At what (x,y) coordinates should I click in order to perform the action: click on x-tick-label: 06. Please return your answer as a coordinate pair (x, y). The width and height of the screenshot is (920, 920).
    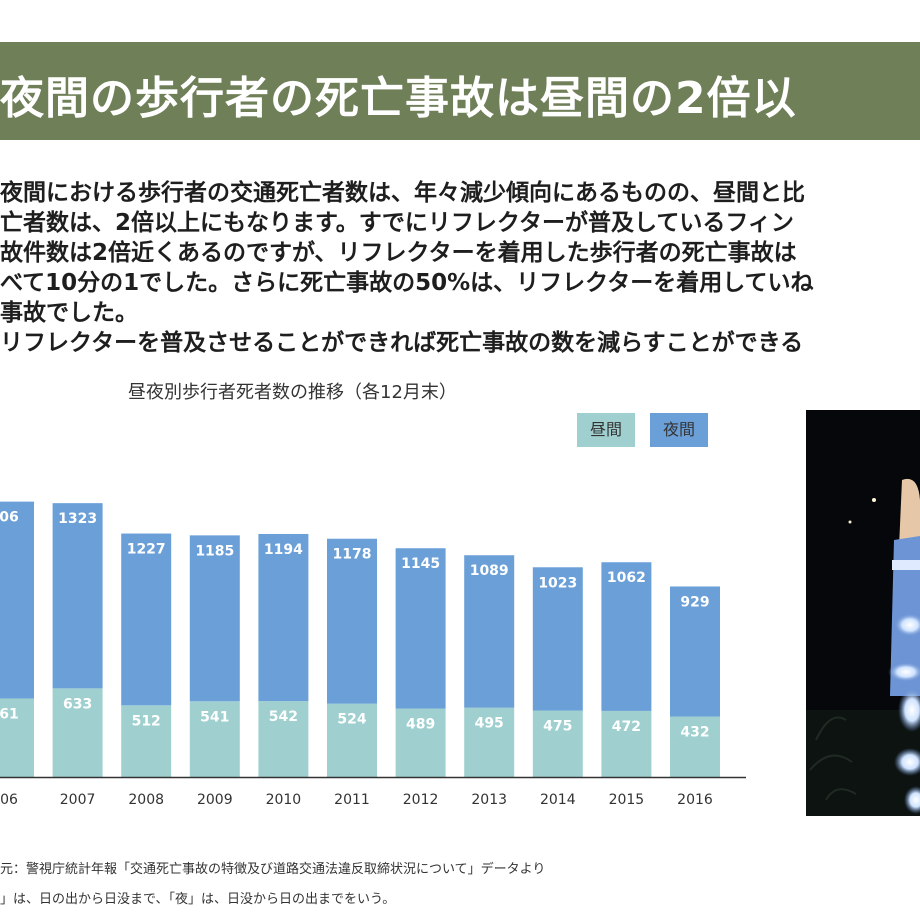
    Looking at the image, I should click on (9, 800).